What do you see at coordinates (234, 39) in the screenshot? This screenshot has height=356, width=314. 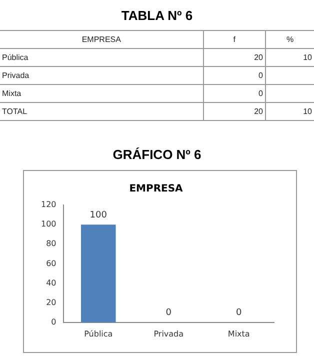 I see `category-label: f` at bounding box center [234, 39].